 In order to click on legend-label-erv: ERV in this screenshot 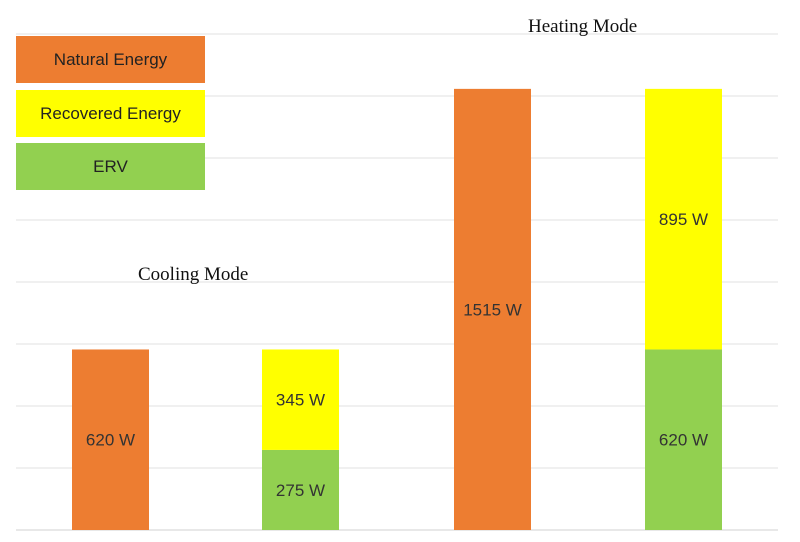, I will do `click(110, 166)`.